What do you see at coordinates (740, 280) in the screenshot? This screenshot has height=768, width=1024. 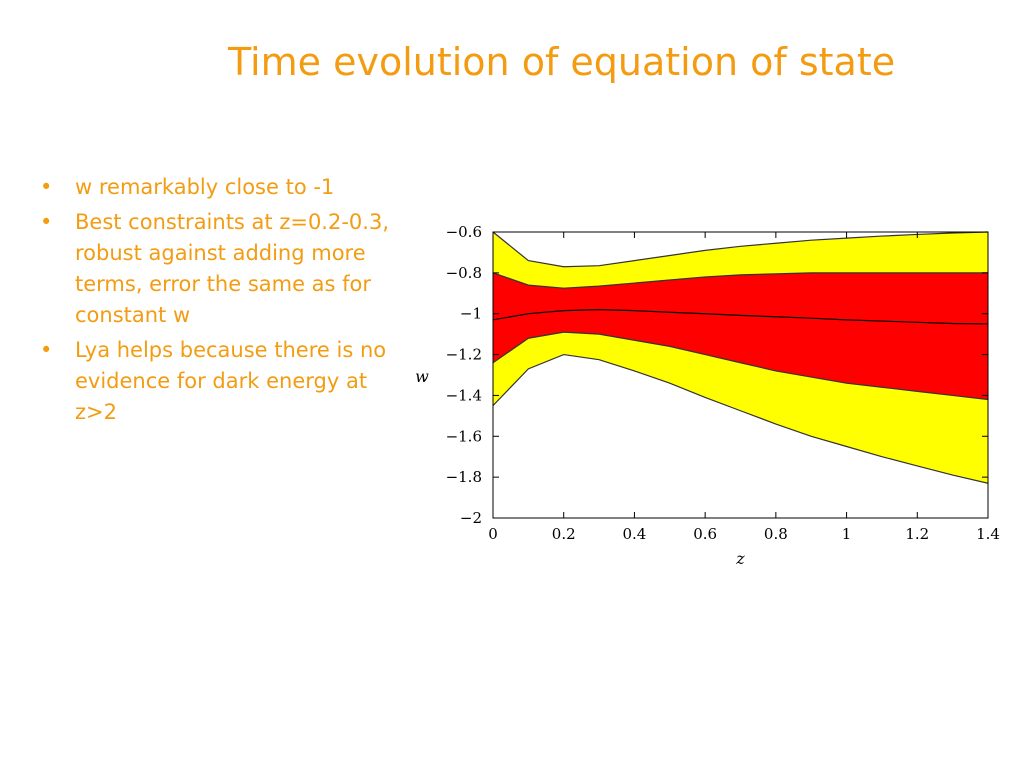 I see `band-1-upper-edge` at bounding box center [740, 280].